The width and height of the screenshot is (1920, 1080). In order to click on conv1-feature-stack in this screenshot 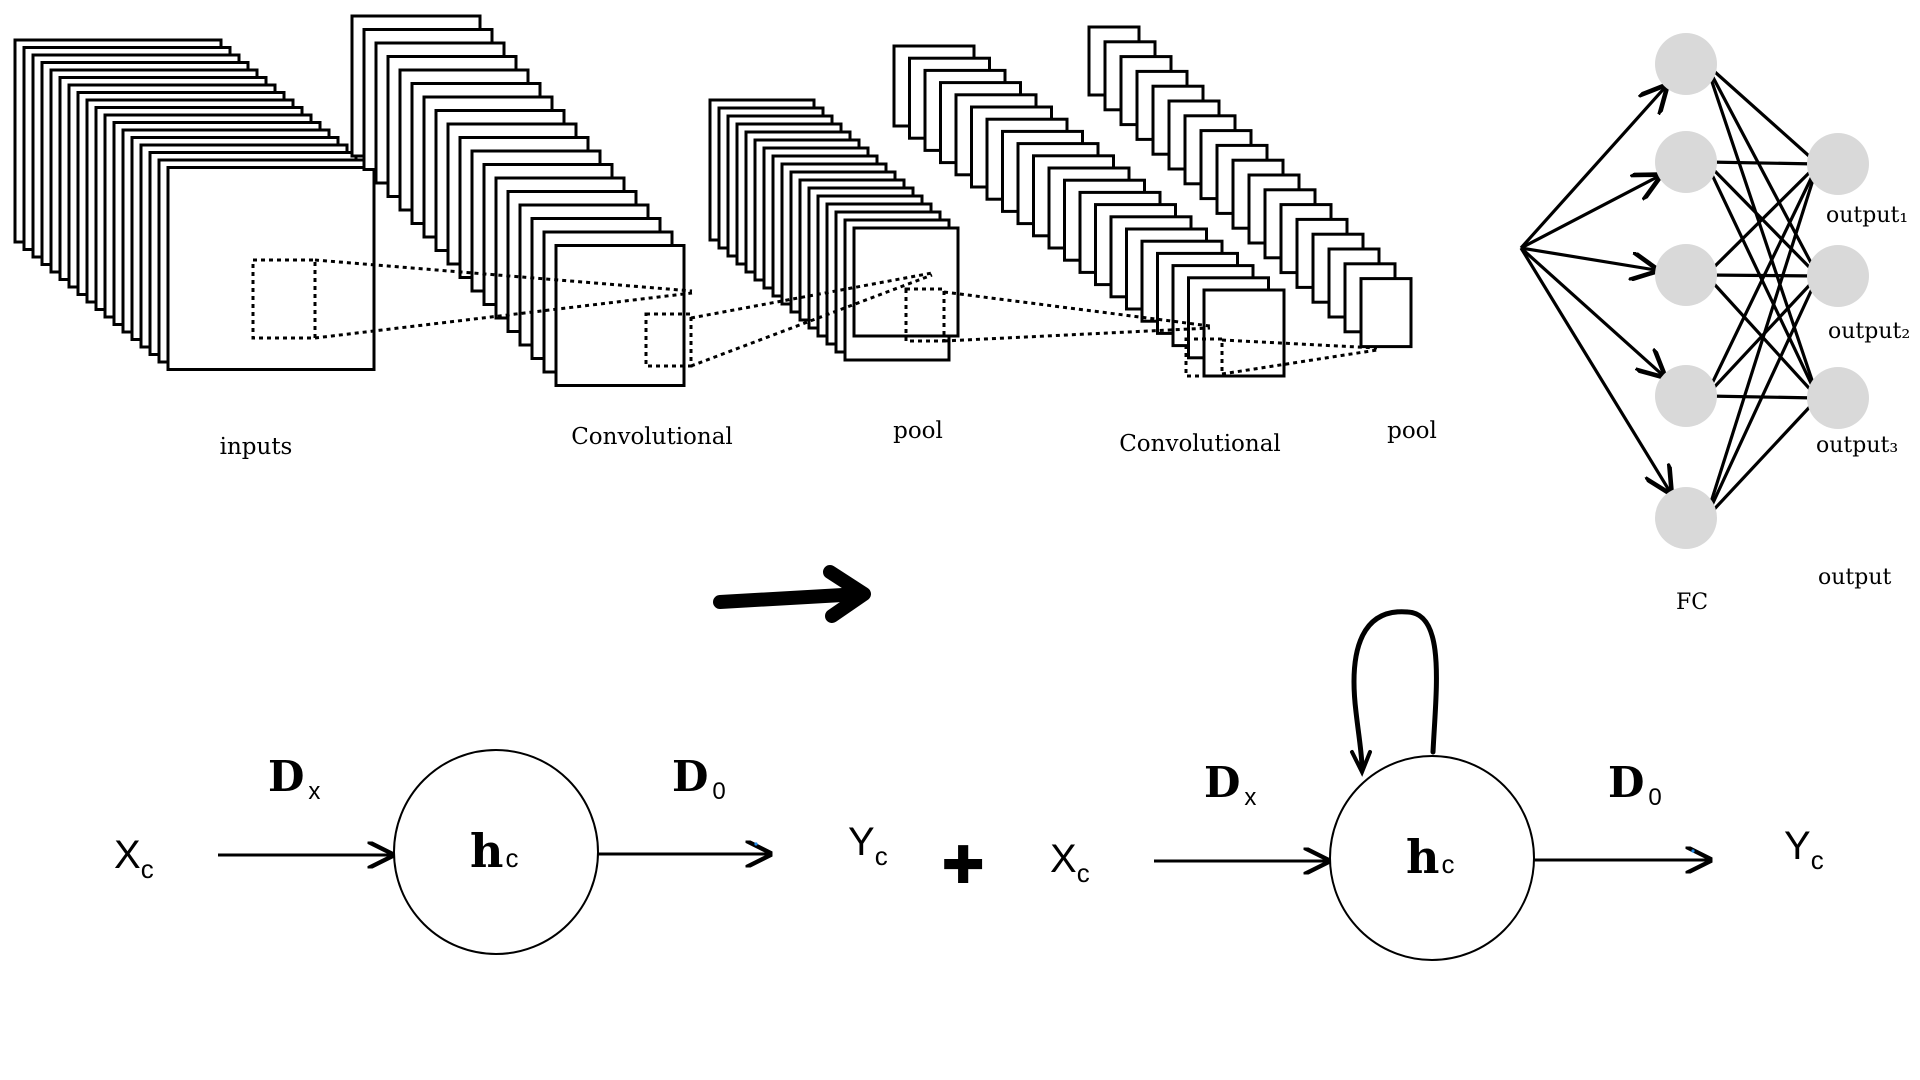, I will do `click(518, 200)`.